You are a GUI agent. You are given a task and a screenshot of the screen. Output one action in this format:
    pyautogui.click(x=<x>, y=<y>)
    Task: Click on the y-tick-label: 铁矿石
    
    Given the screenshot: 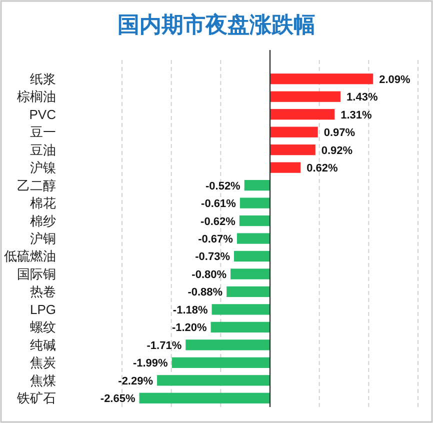 What is the action you would take?
    pyautogui.click(x=36, y=398)
    